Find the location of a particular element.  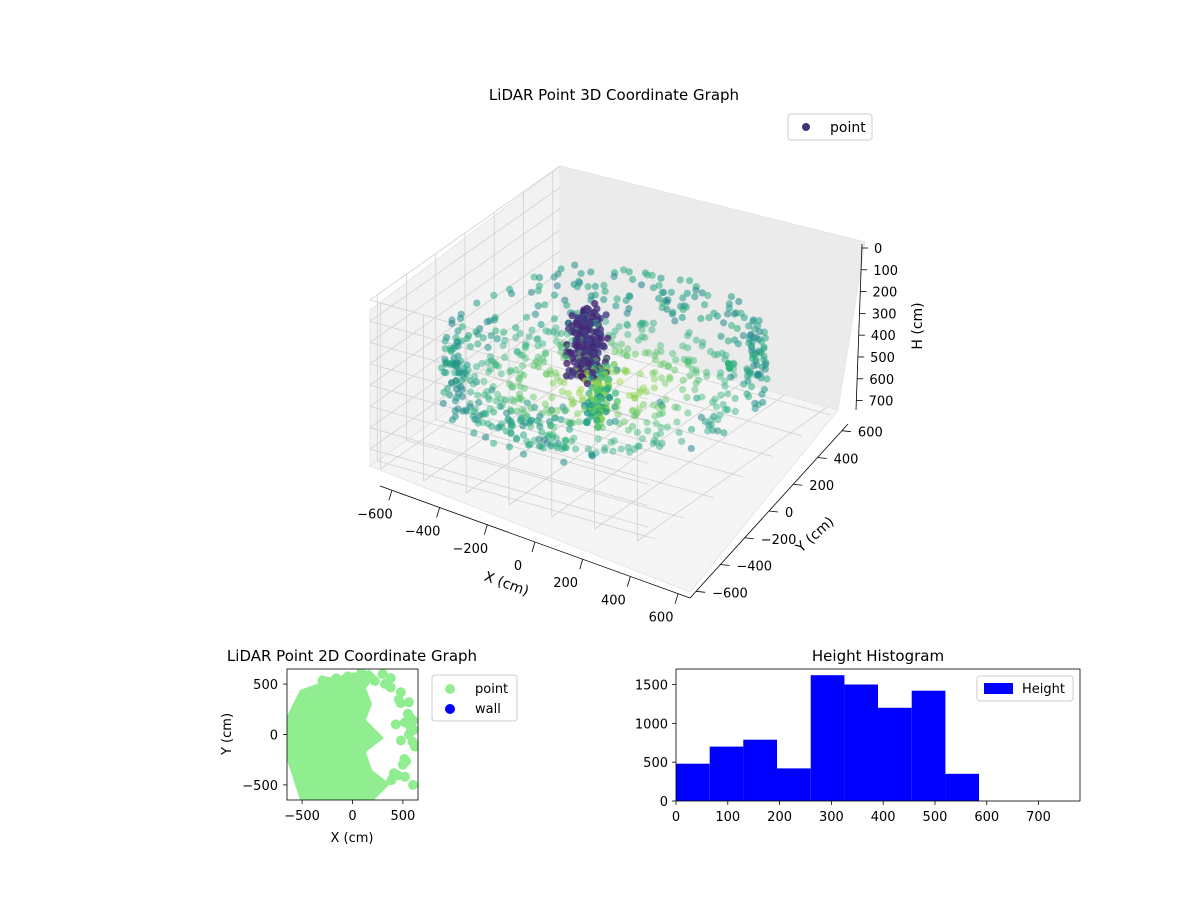

plot3d-legend-box is located at coordinates (830, 127).